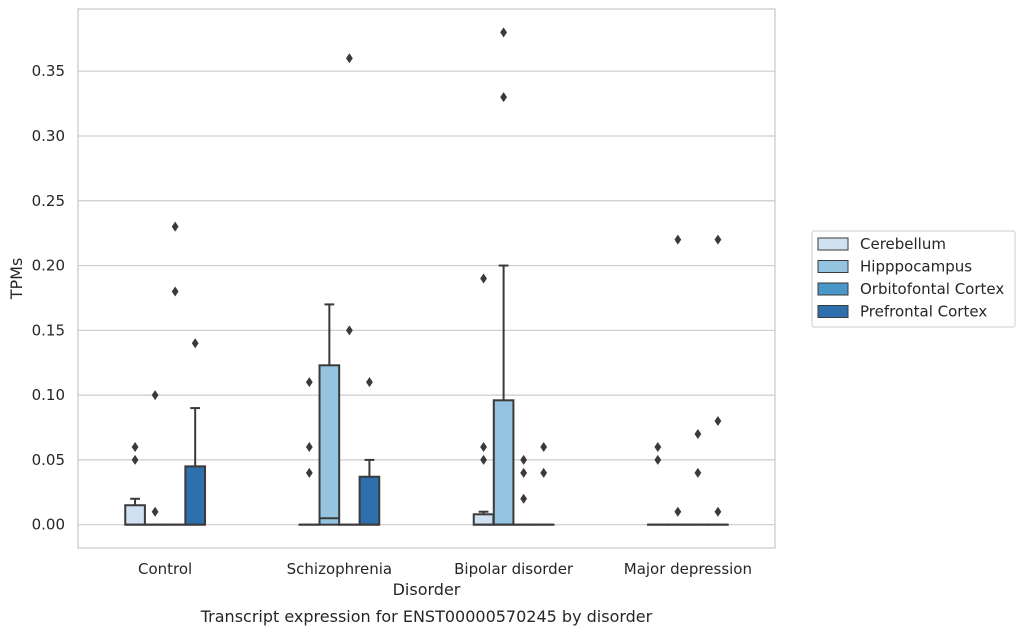 This screenshot has height=634, width=1023. Describe the element at coordinates (48, 136) in the screenshot. I see `y-tick-label: 0.30` at that location.